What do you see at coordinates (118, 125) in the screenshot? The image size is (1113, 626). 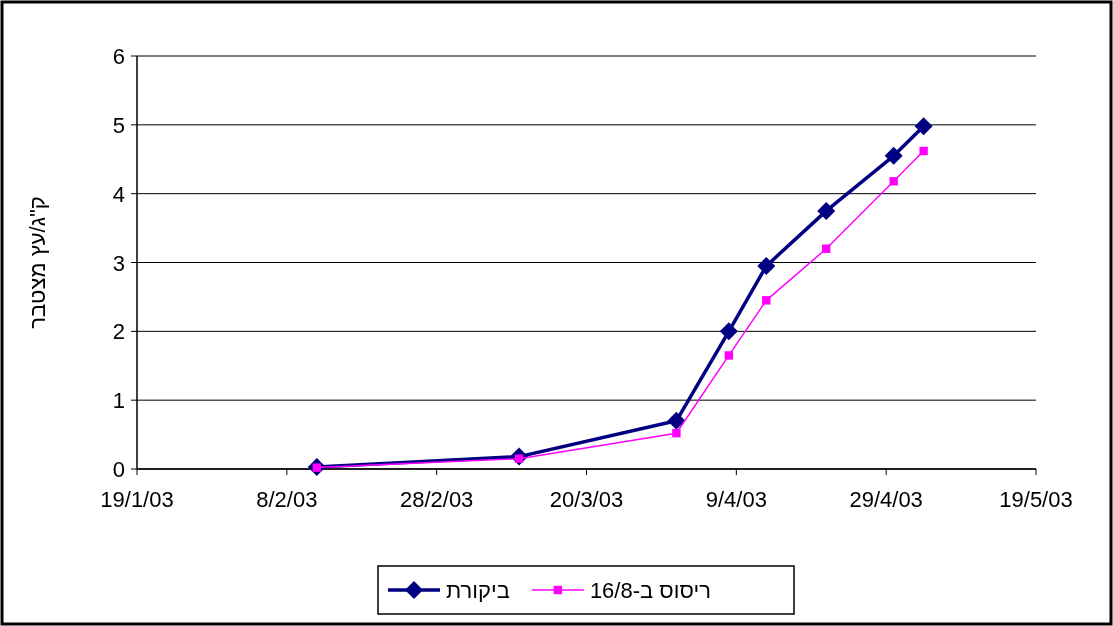 I see `y-tick-label: 5` at bounding box center [118, 125].